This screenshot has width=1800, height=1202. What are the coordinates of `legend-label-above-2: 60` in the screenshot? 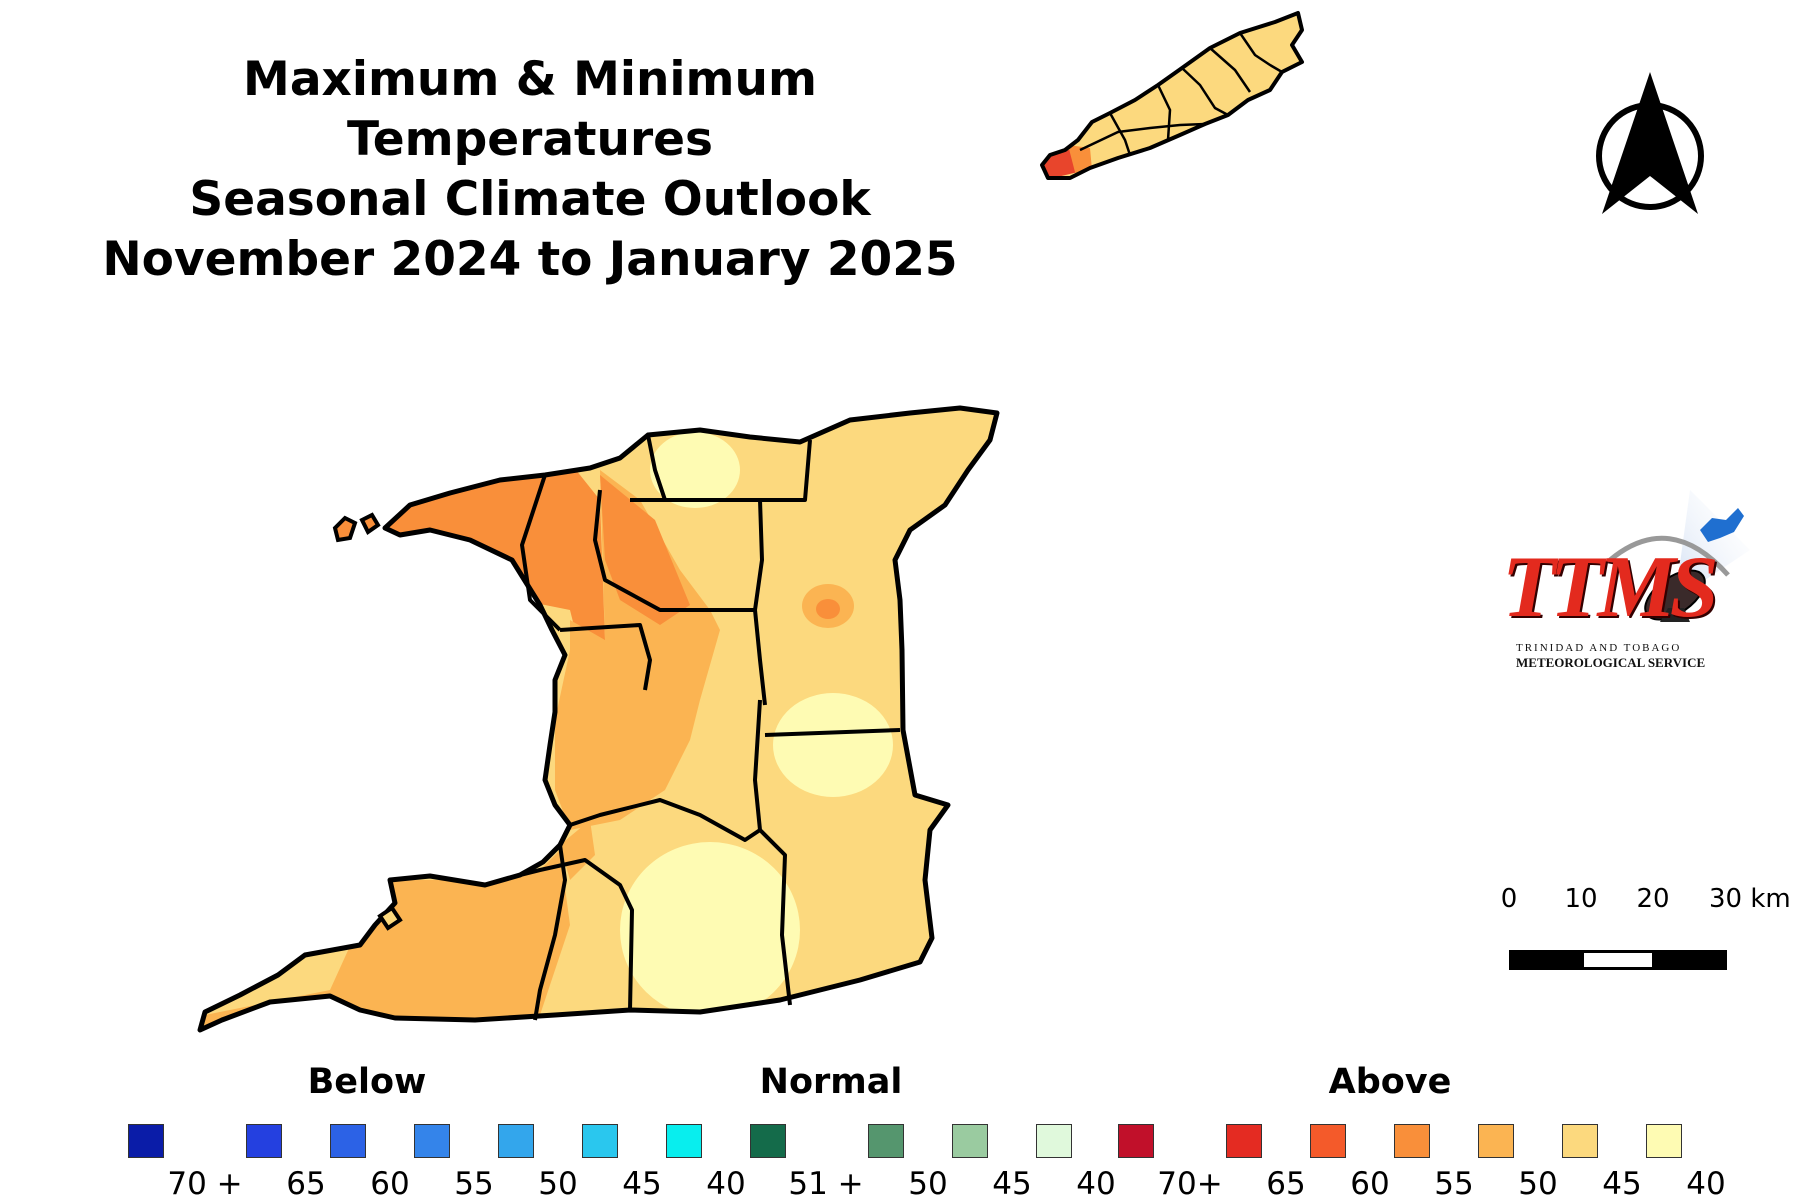 It's located at (1370, 1184).